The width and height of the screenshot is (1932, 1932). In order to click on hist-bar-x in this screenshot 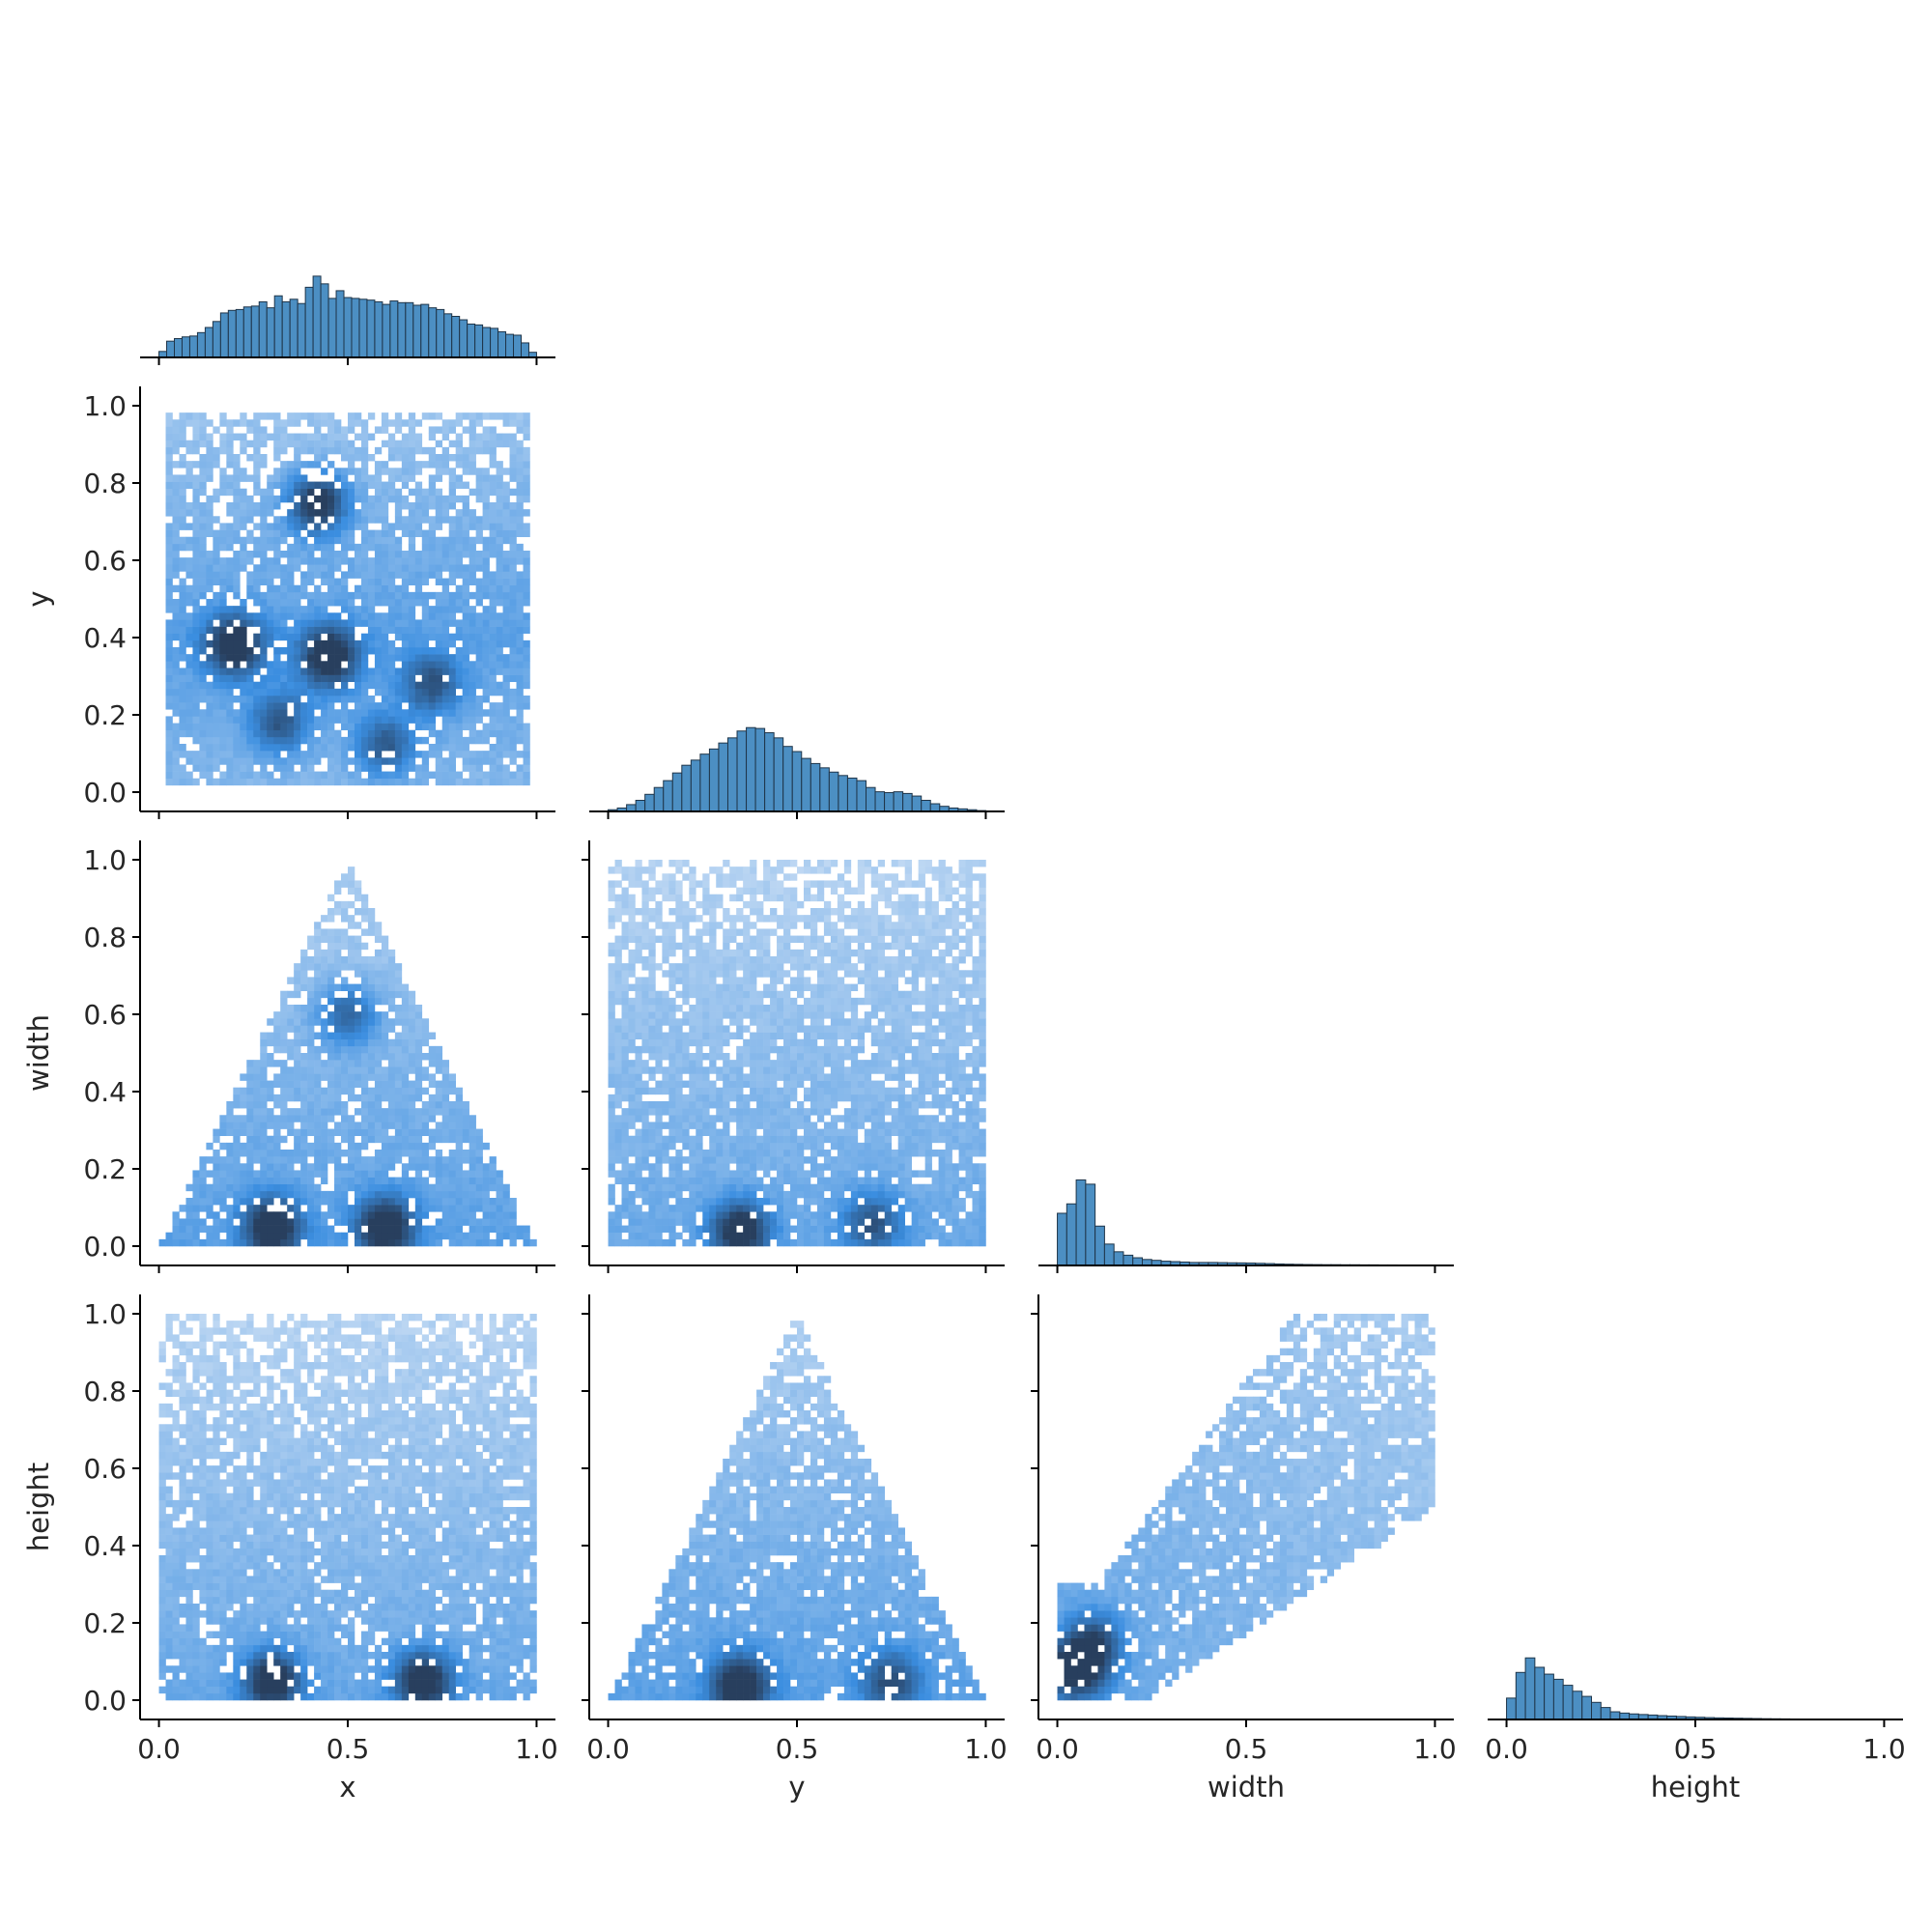, I will do `click(309, 322)`.